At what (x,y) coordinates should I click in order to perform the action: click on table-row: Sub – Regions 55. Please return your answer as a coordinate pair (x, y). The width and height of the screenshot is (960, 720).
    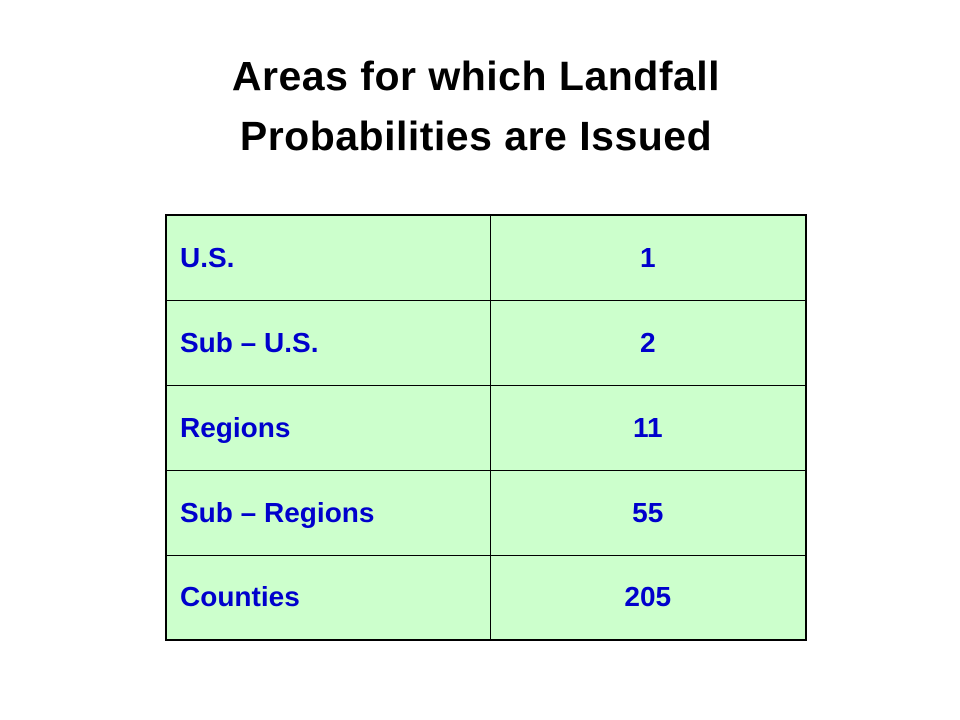
    Looking at the image, I should click on (486, 512).